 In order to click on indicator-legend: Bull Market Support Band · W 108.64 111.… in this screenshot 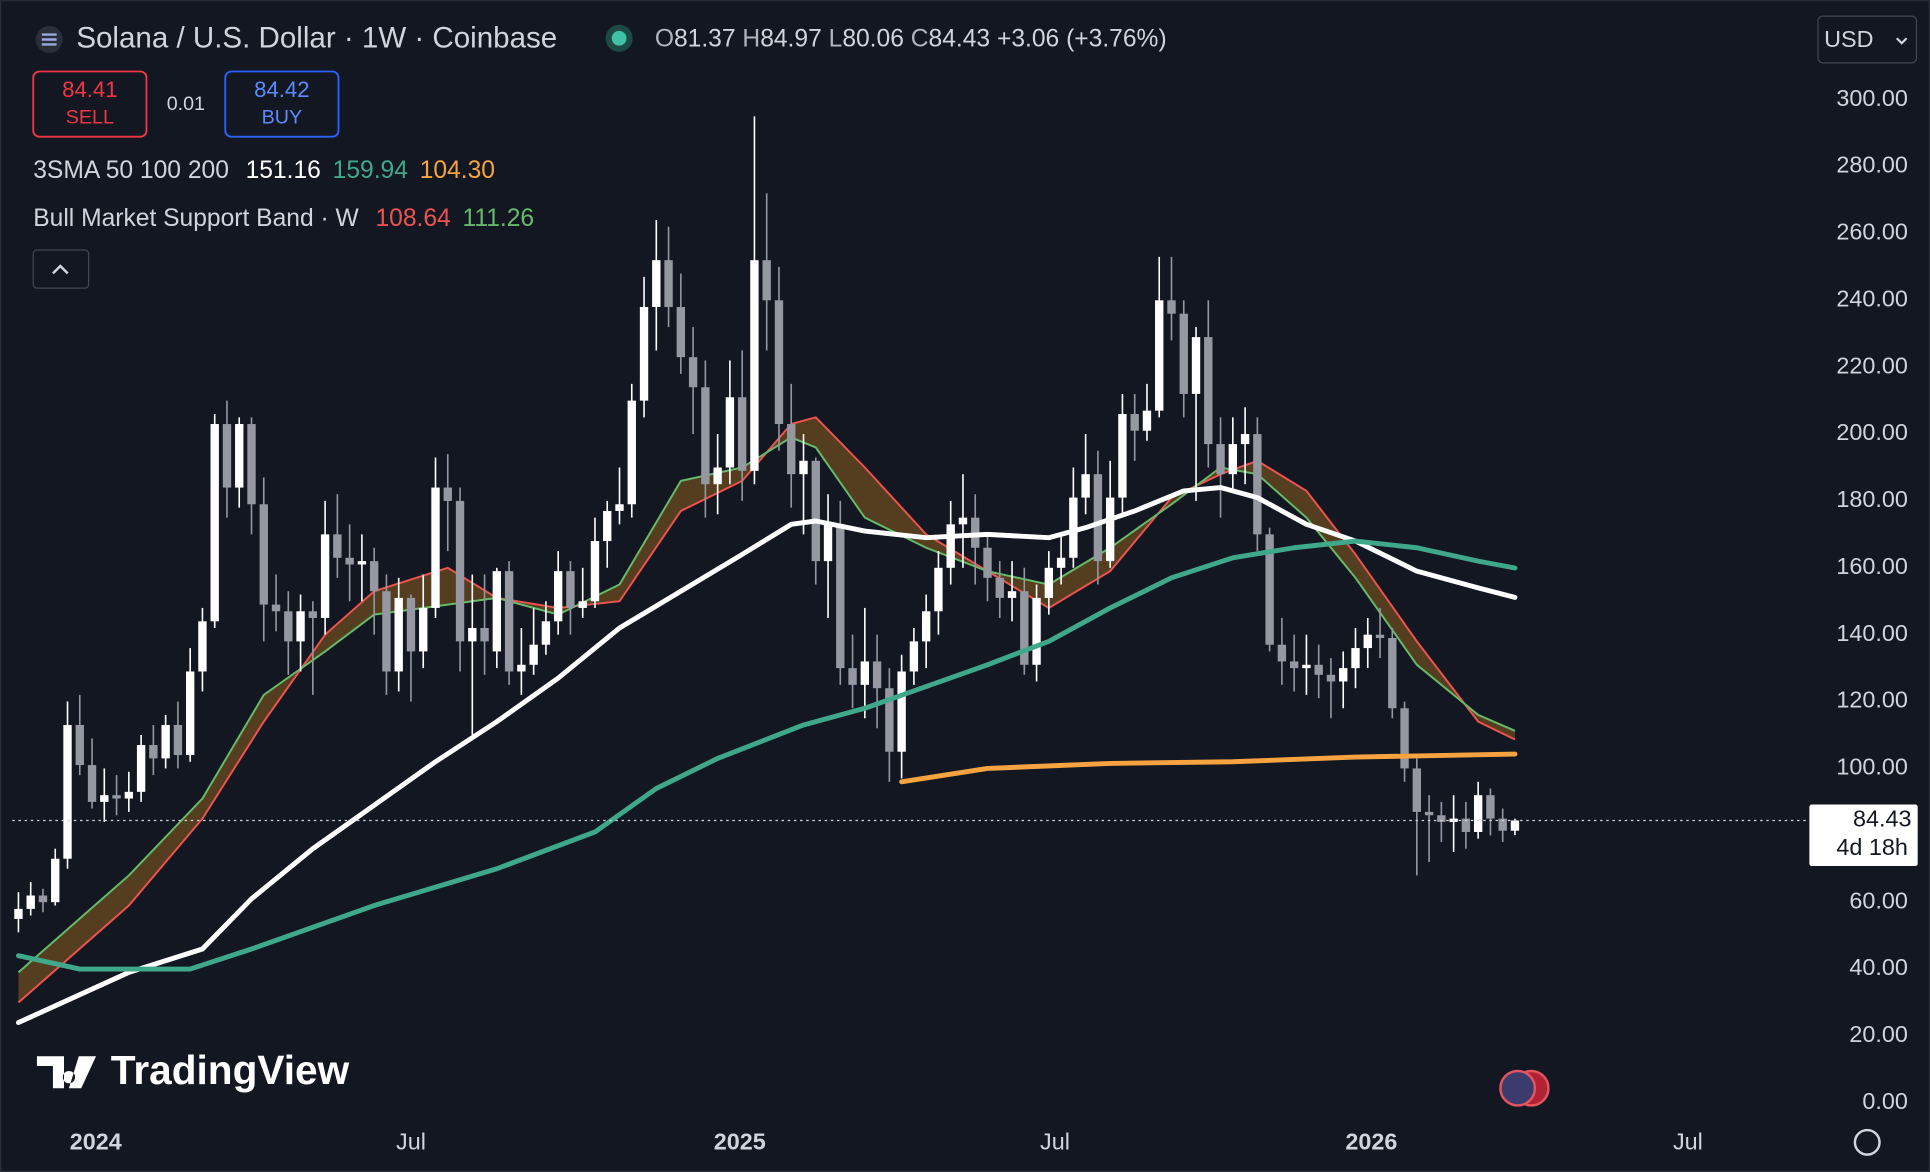, I will do `click(283, 218)`.